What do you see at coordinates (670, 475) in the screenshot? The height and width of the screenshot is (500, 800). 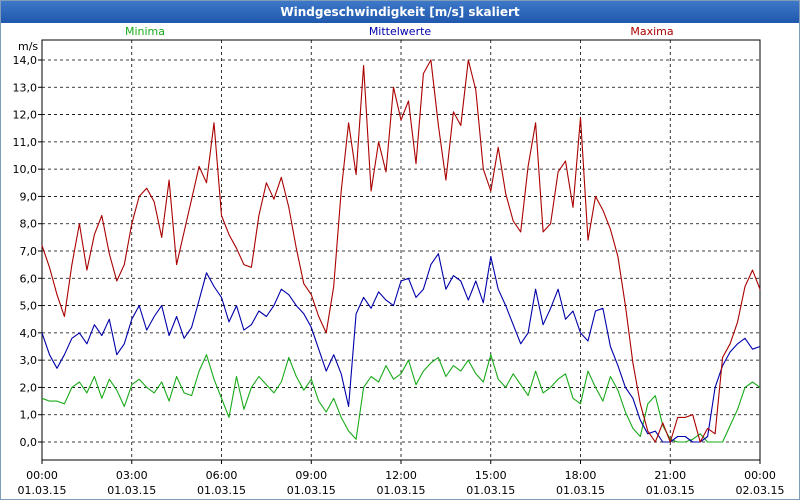 I see `x-tick-time: 21:00` at bounding box center [670, 475].